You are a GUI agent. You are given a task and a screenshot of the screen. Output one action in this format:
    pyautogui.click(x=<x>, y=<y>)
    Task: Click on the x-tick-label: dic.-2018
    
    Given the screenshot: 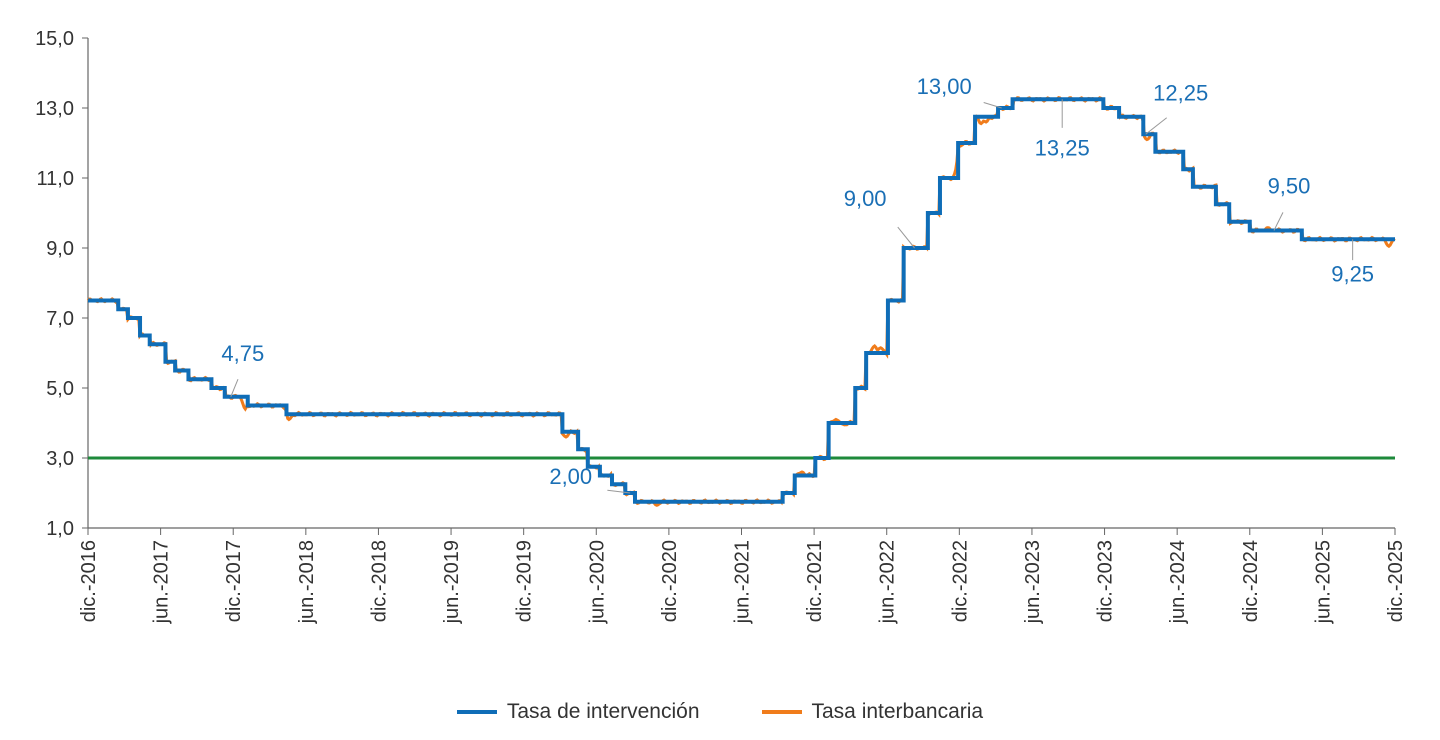 What is the action you would take?
    pyautogui.click(x=379, y=581)
    